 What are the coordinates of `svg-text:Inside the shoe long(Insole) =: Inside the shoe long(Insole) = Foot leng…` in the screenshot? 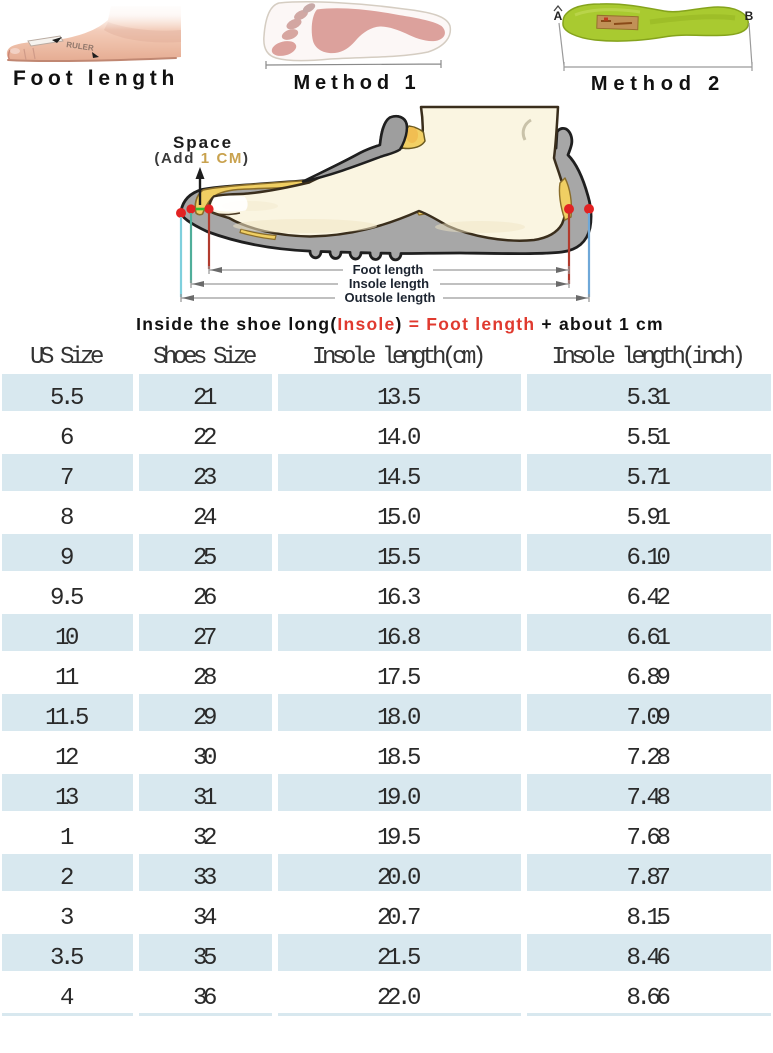 It's located at (400, 324).